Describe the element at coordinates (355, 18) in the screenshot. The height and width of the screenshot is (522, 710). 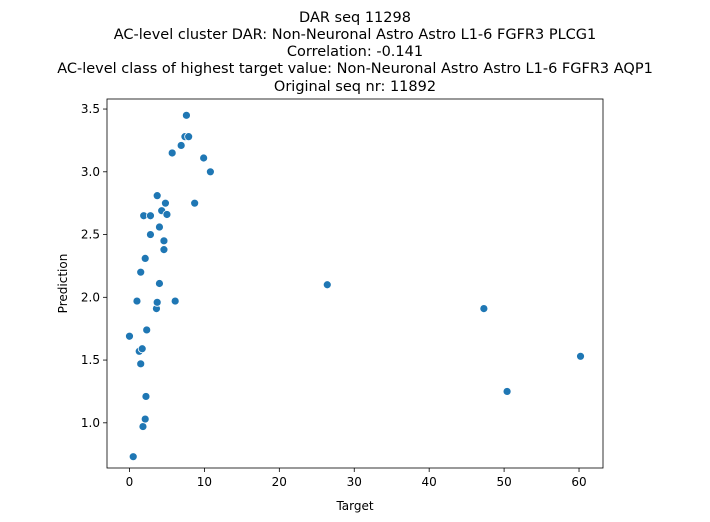
I see `title-line-1: DAR seq 11298` at that location.